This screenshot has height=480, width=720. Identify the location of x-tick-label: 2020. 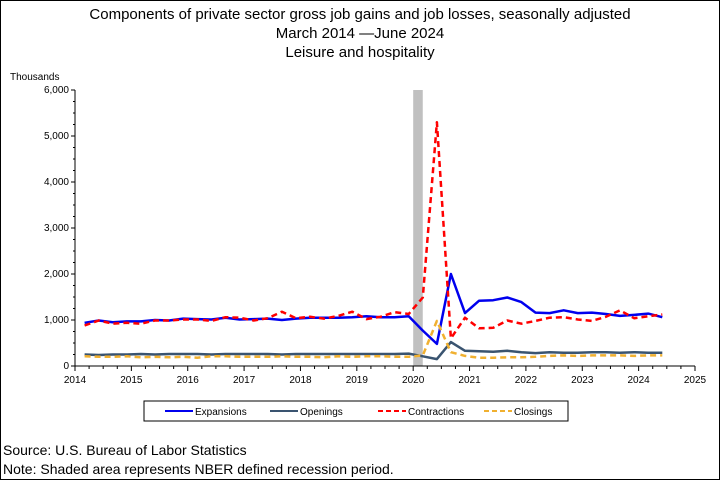
(413, 380).